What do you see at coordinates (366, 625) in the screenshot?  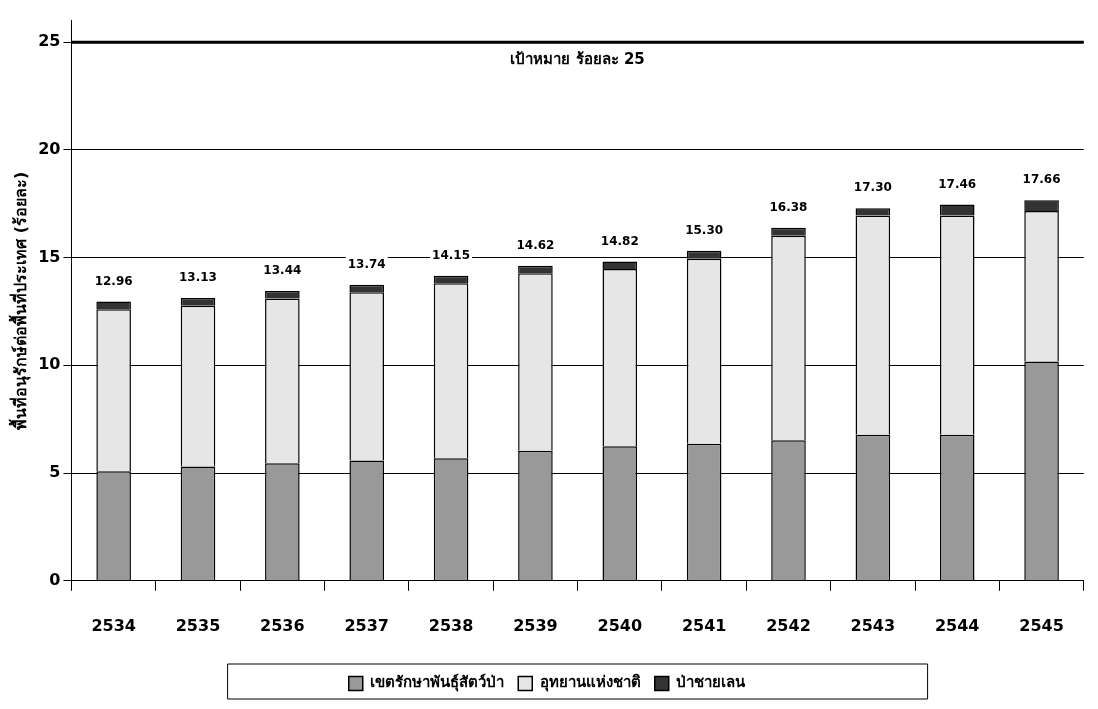 I see `x-tick-label: 2537` at bounding box center [366, 625].